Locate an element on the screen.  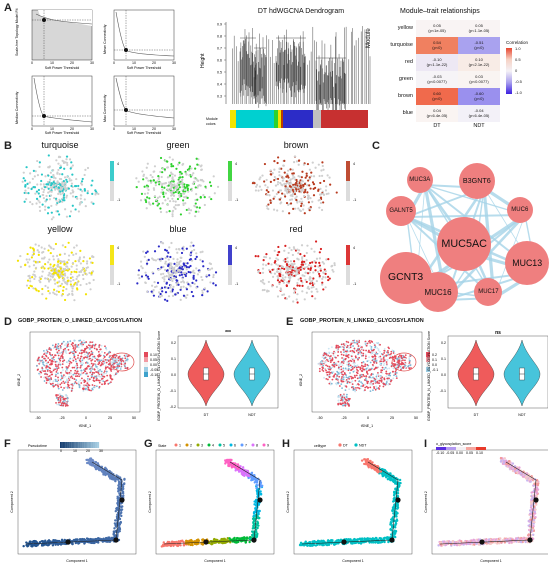
pseudotime-legend-tick: 20 is located at coordinates (88, 451).